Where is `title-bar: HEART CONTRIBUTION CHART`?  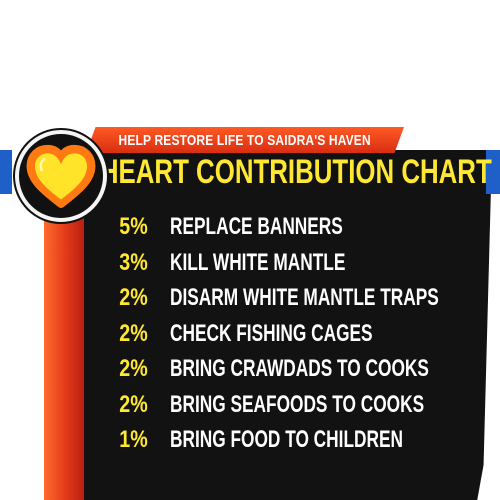 title-bar: HEART CONTRIBUTION CHART is located at coordinates (296, 172).